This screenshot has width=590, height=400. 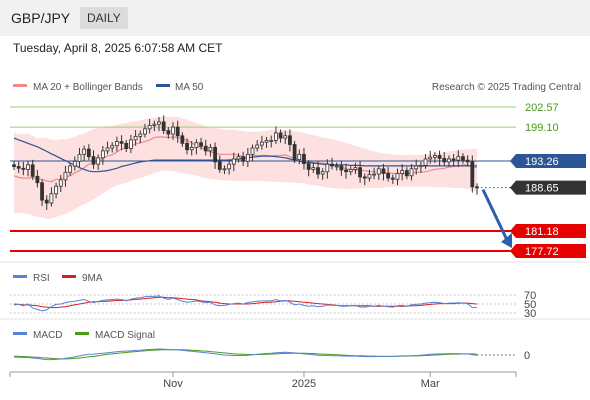 I want to click on timeframe-badge: DAILY, so click(x=104, y=18).